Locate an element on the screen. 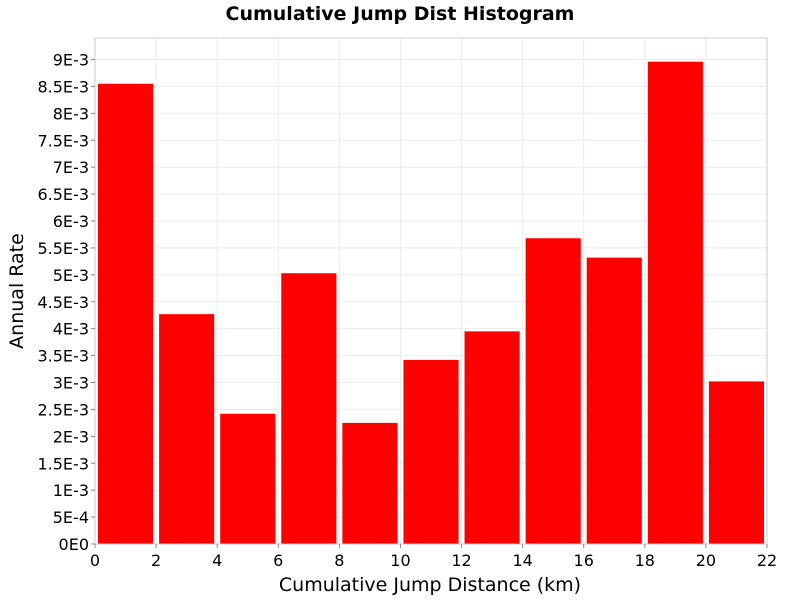 This screenshot has height=600, width=800. y-tick-label: 9E-3 is located at coordinates (71, 60).